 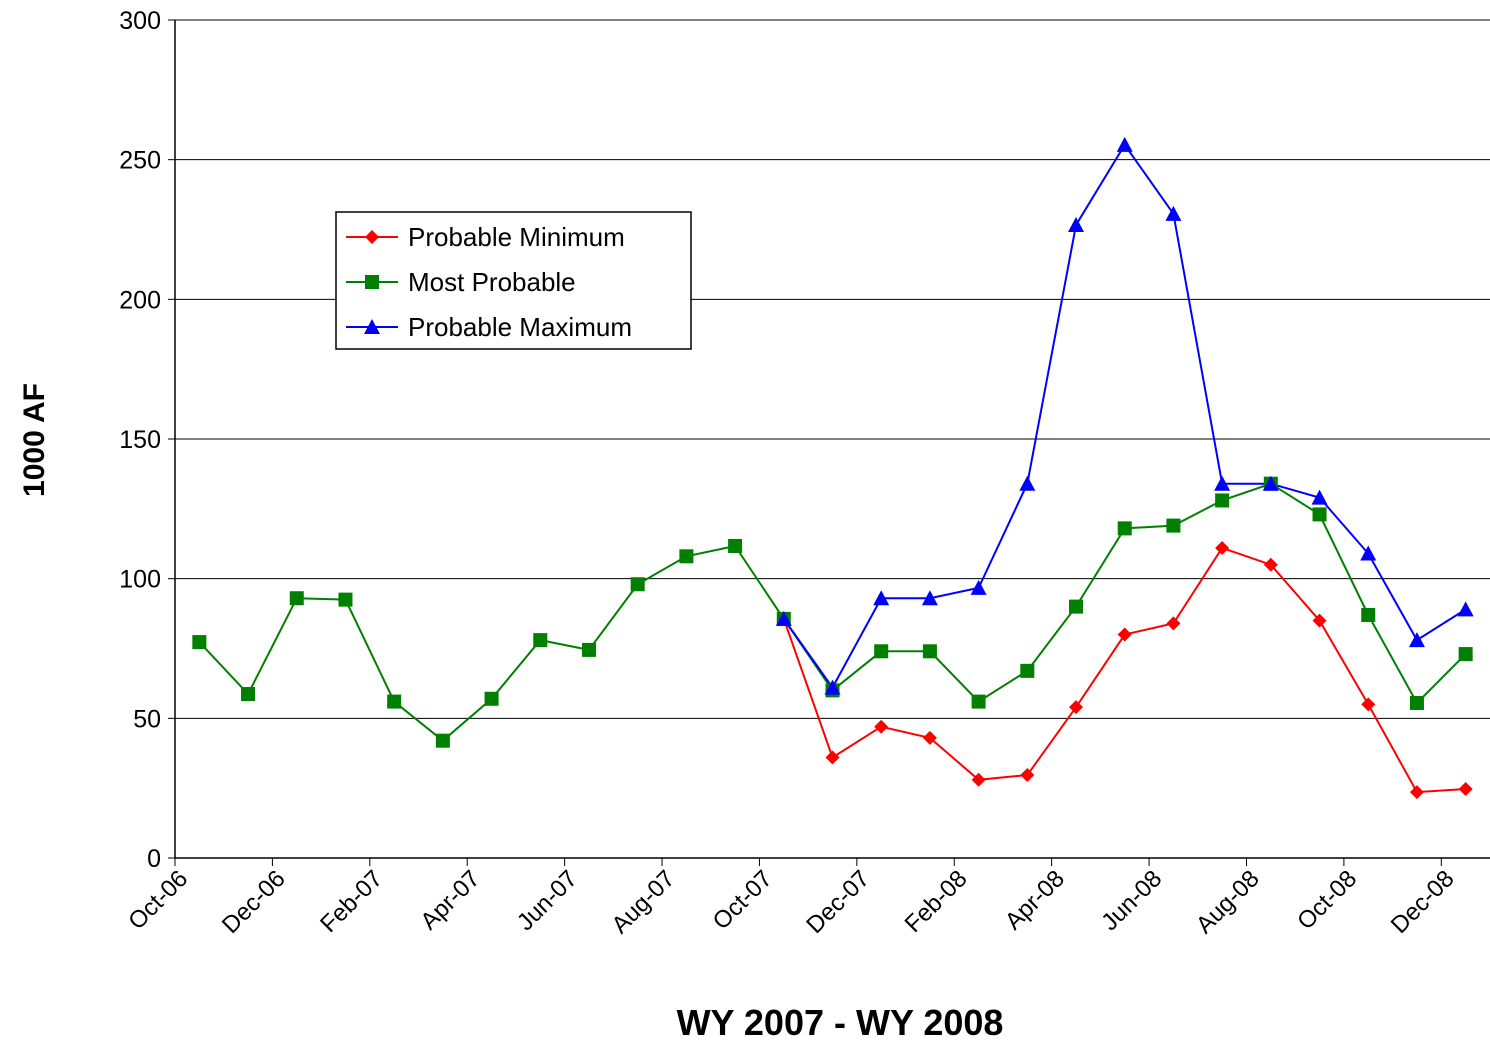 I want to click on y-tick-label: 50, so click(x=147, y=719).